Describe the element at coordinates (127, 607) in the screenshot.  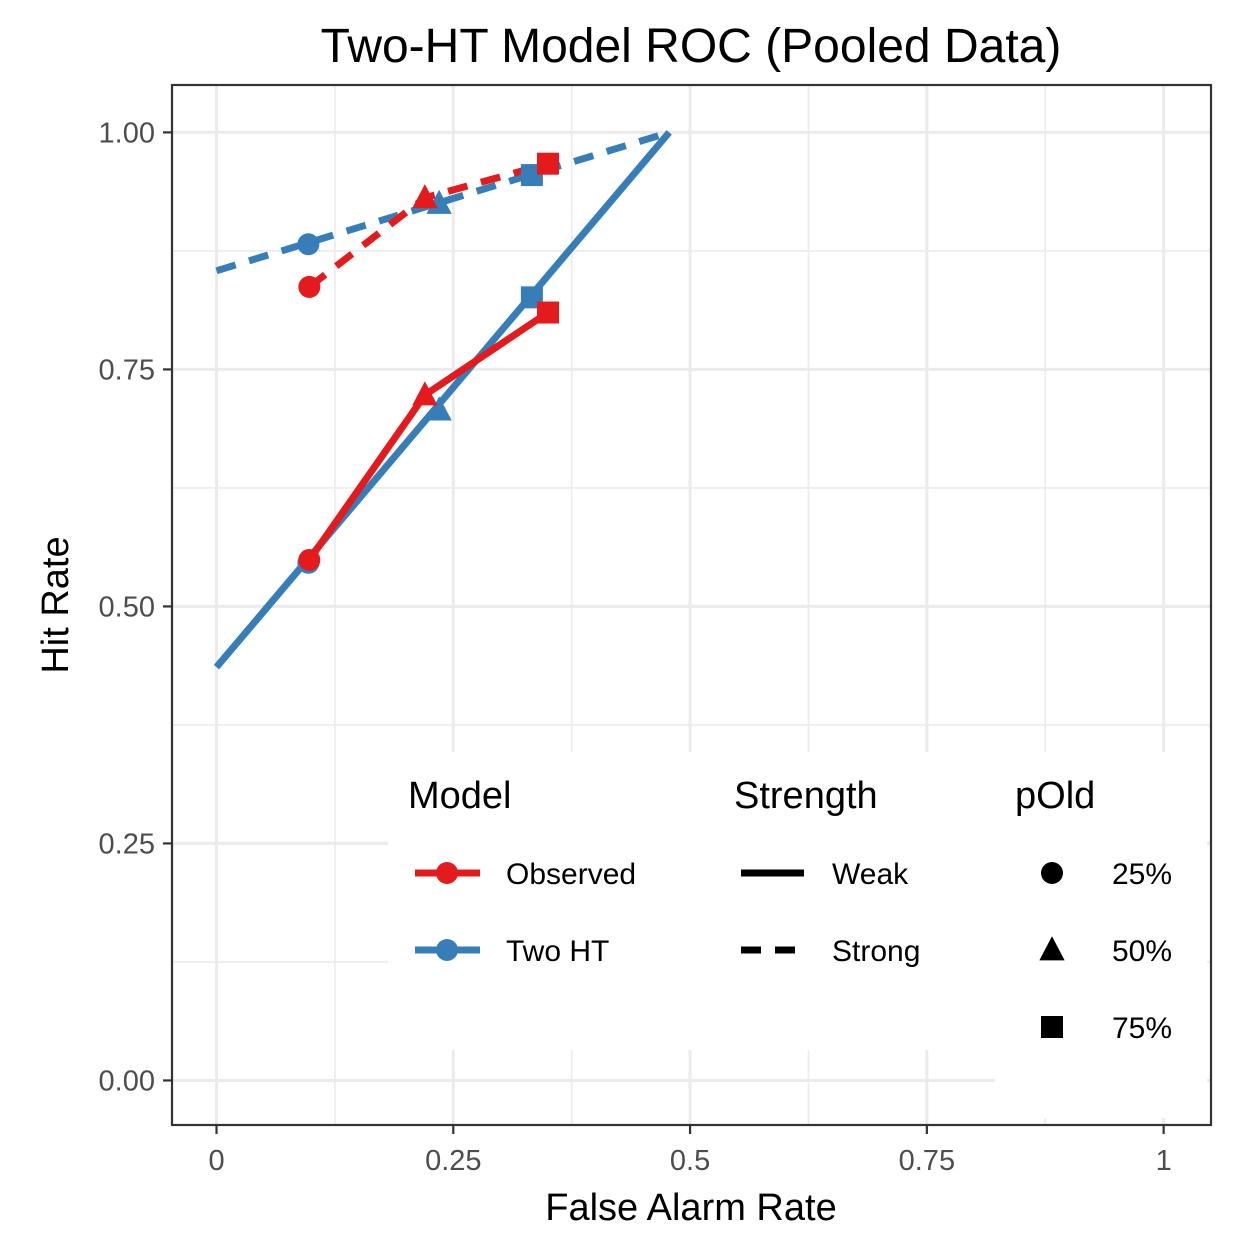
I see `y-tick-label: 0.50` at that location.